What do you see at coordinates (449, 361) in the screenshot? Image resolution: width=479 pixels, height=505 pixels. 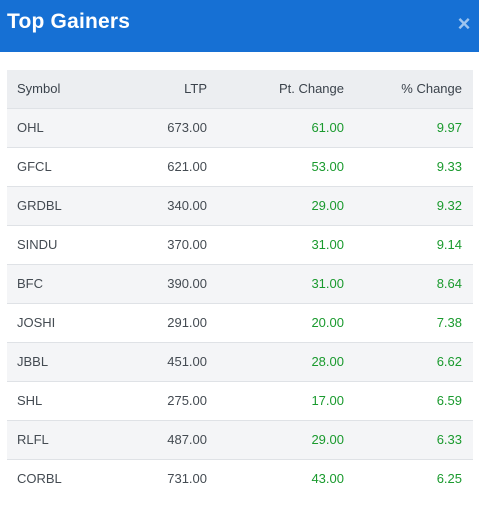 I see `pct-change-cell: 6.62` at bounding box center [449, 361].